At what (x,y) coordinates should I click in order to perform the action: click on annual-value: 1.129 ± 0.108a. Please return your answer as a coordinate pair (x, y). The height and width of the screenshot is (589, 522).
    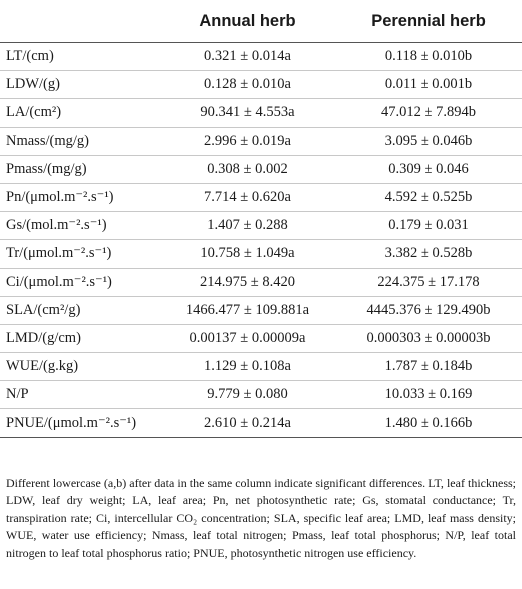
    Looking at the image, I should click on (247, 367).